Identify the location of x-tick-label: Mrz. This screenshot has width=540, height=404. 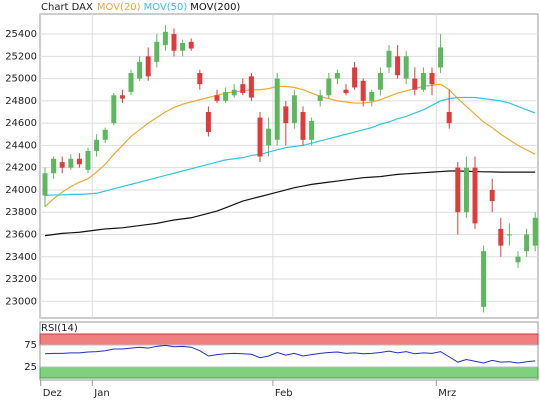
(447, 393).